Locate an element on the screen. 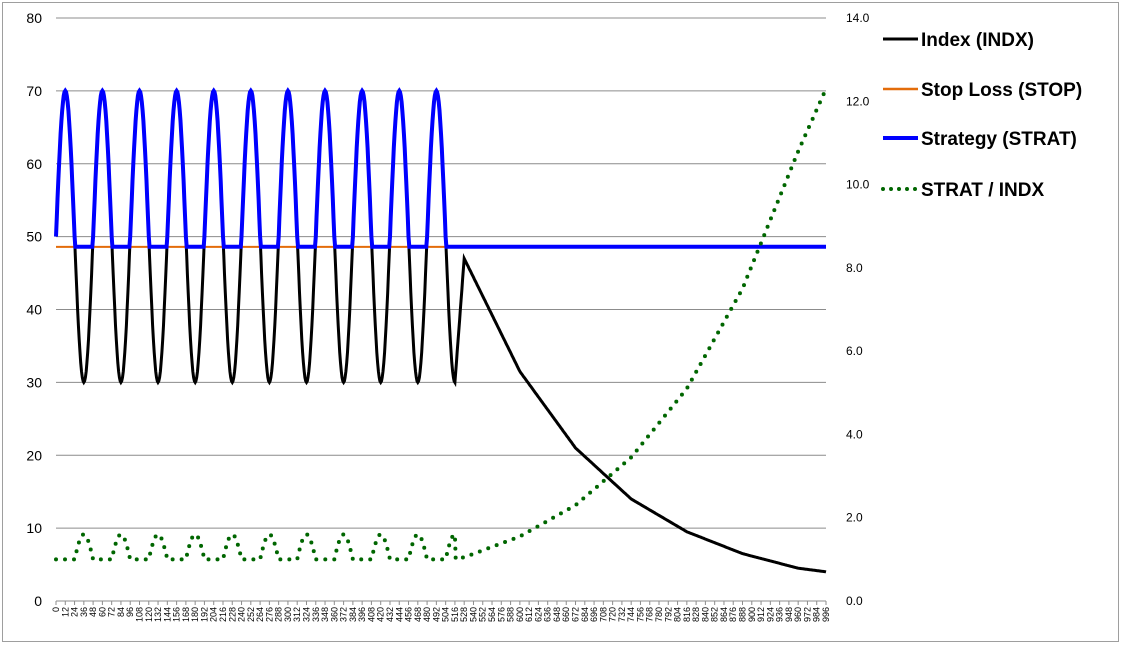 This screenshot has width=1122, height=646. x-tick-label: 780 is located at coordinates (659, 614).